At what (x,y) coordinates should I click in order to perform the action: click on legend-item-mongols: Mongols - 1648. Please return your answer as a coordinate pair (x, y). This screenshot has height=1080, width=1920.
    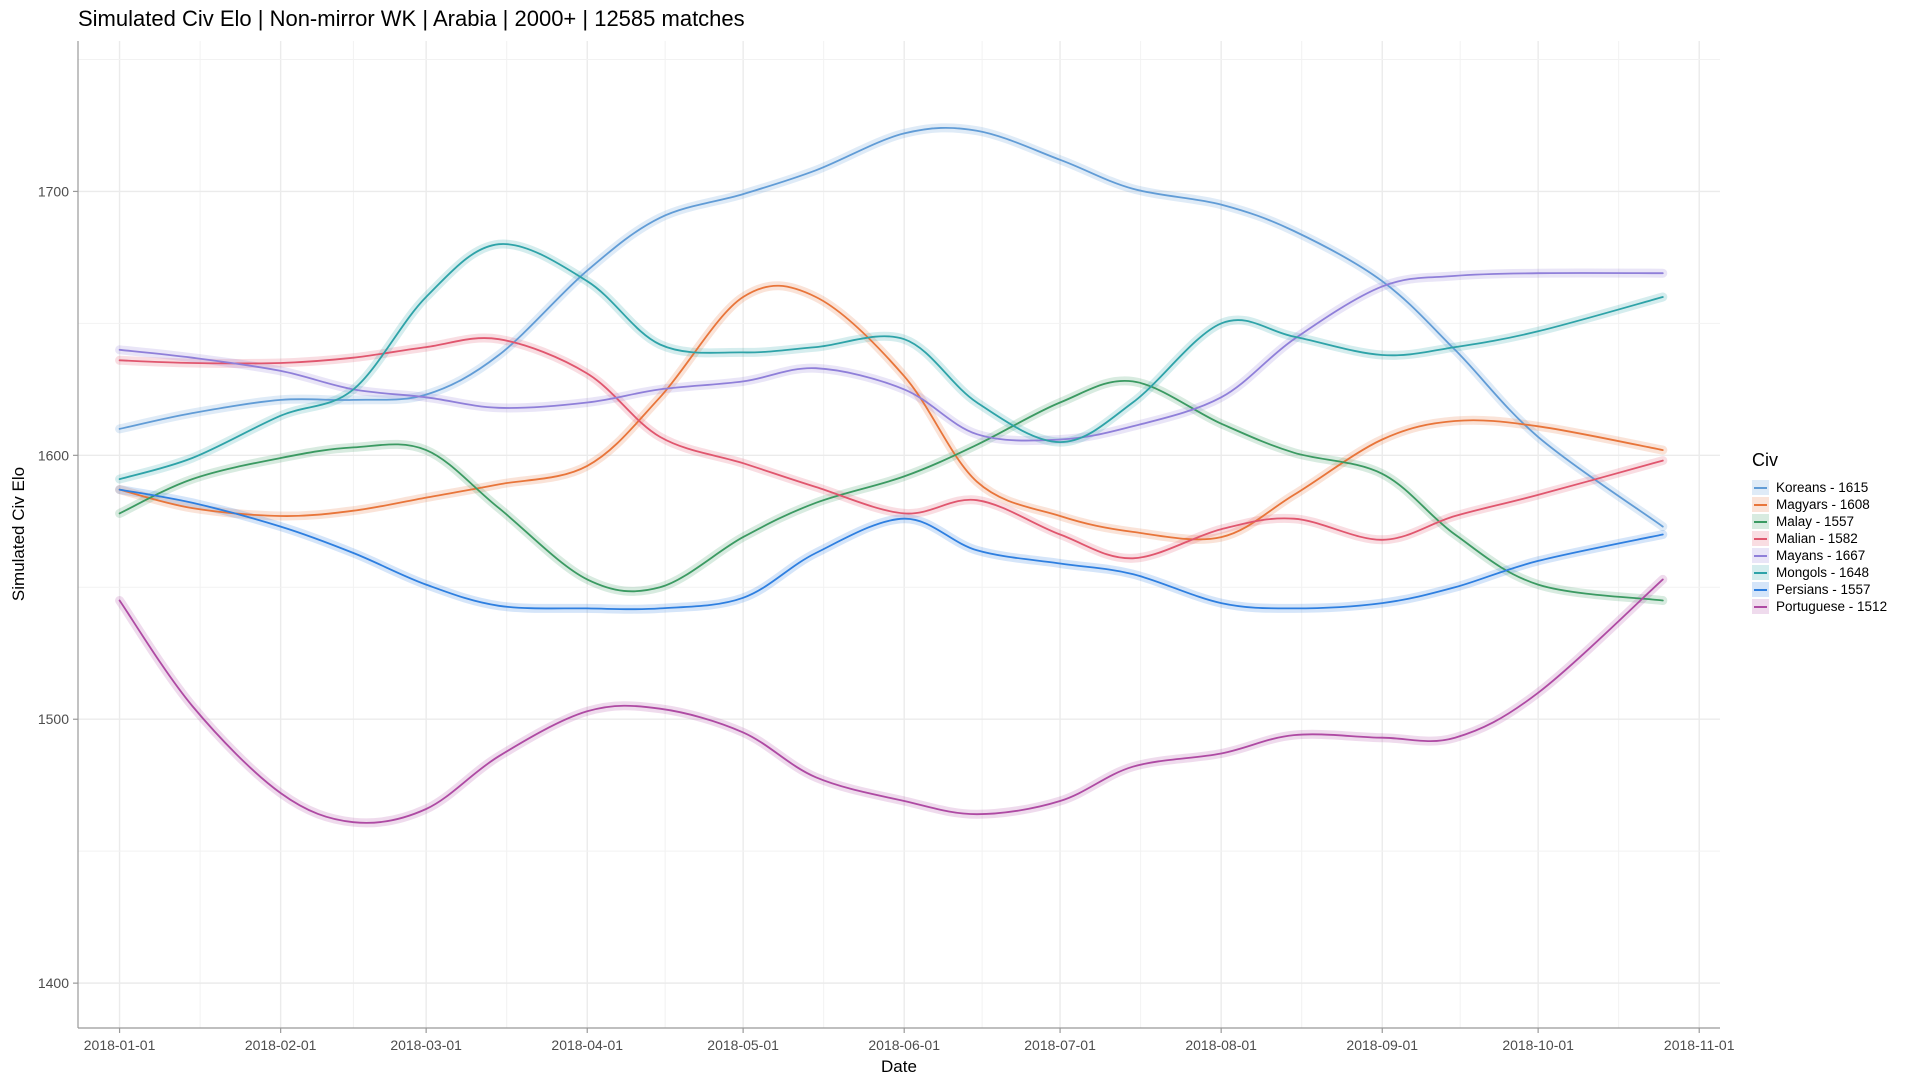
    Looking at the image, I should click on (1819, 572).